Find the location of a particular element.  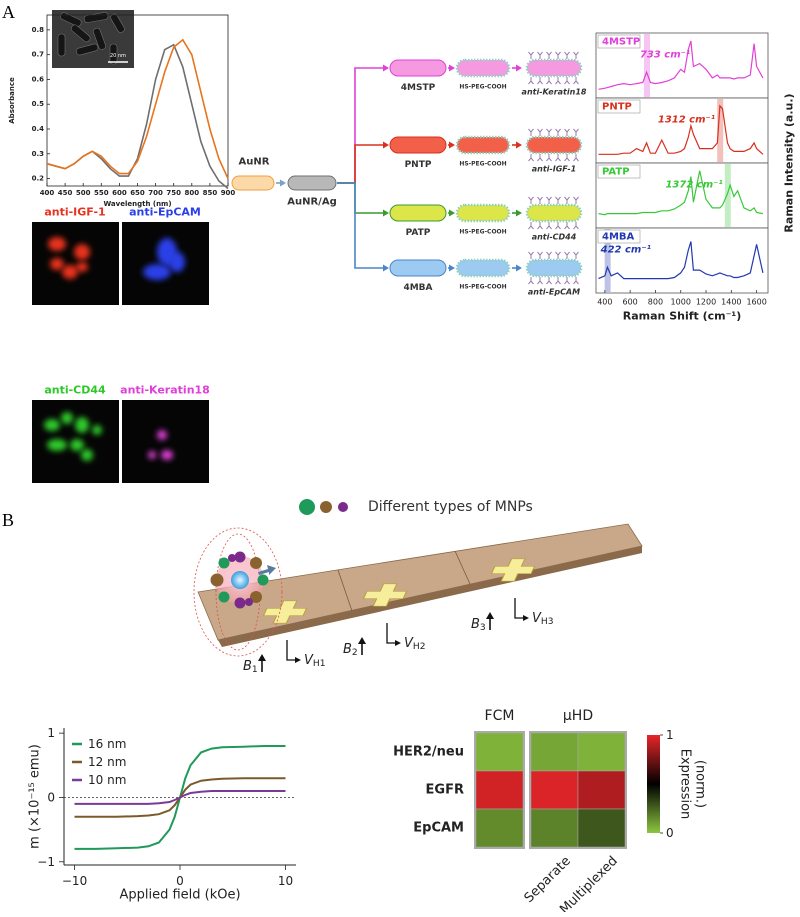

x-tick-label: 850 is located at coordinates (210, 193).